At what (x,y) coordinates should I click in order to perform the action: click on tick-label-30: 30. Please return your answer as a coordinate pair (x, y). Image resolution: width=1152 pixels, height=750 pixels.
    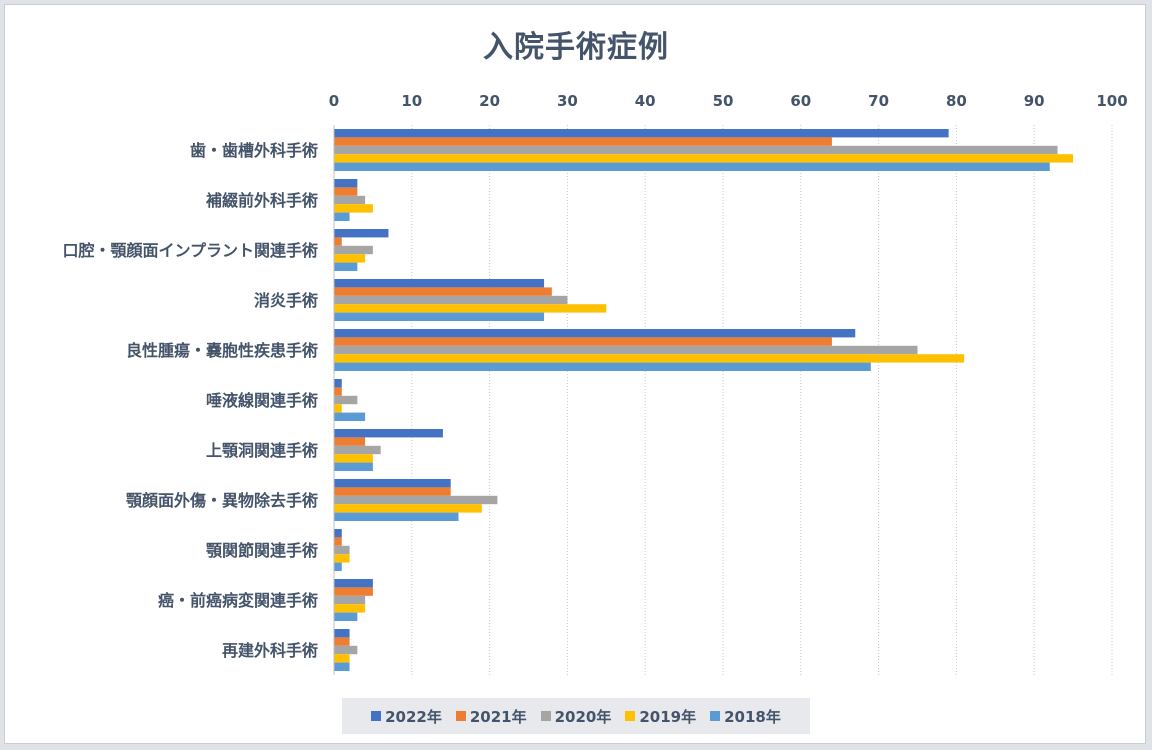
    Looking at the image, I should click on (567, 101).